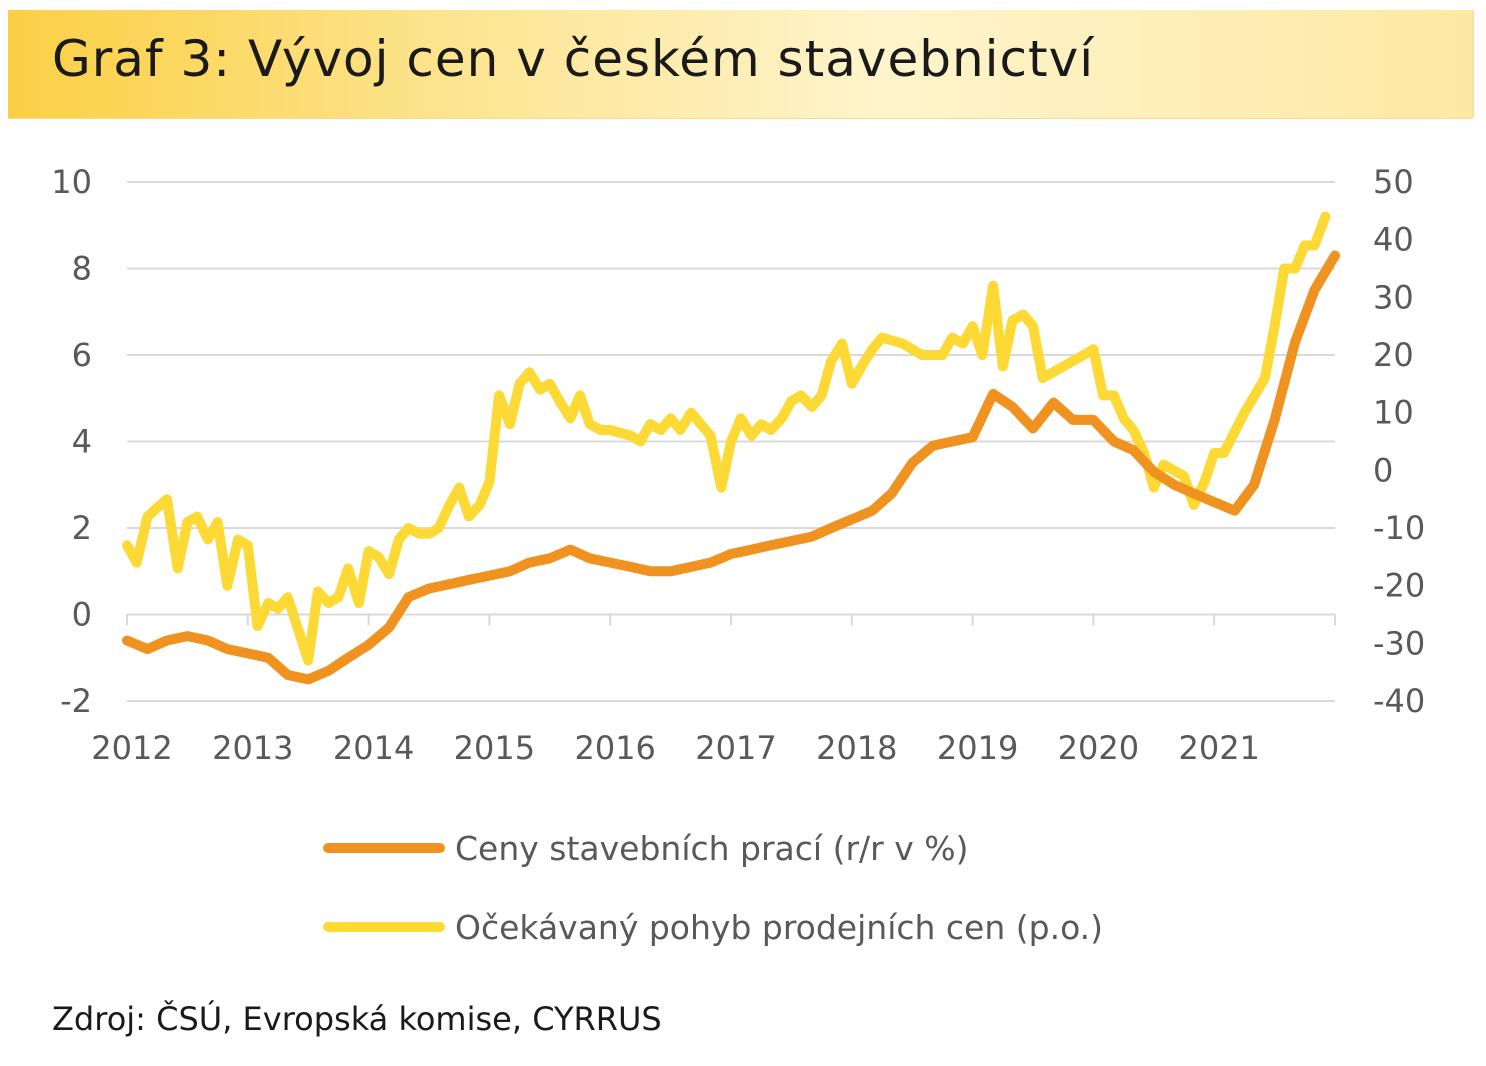 The image size is (1486, 1066). What do you see at coordinates (1393, 355) in the screenshot?
I see `right-tick-label: 20` at bounding box center [1393, 355].